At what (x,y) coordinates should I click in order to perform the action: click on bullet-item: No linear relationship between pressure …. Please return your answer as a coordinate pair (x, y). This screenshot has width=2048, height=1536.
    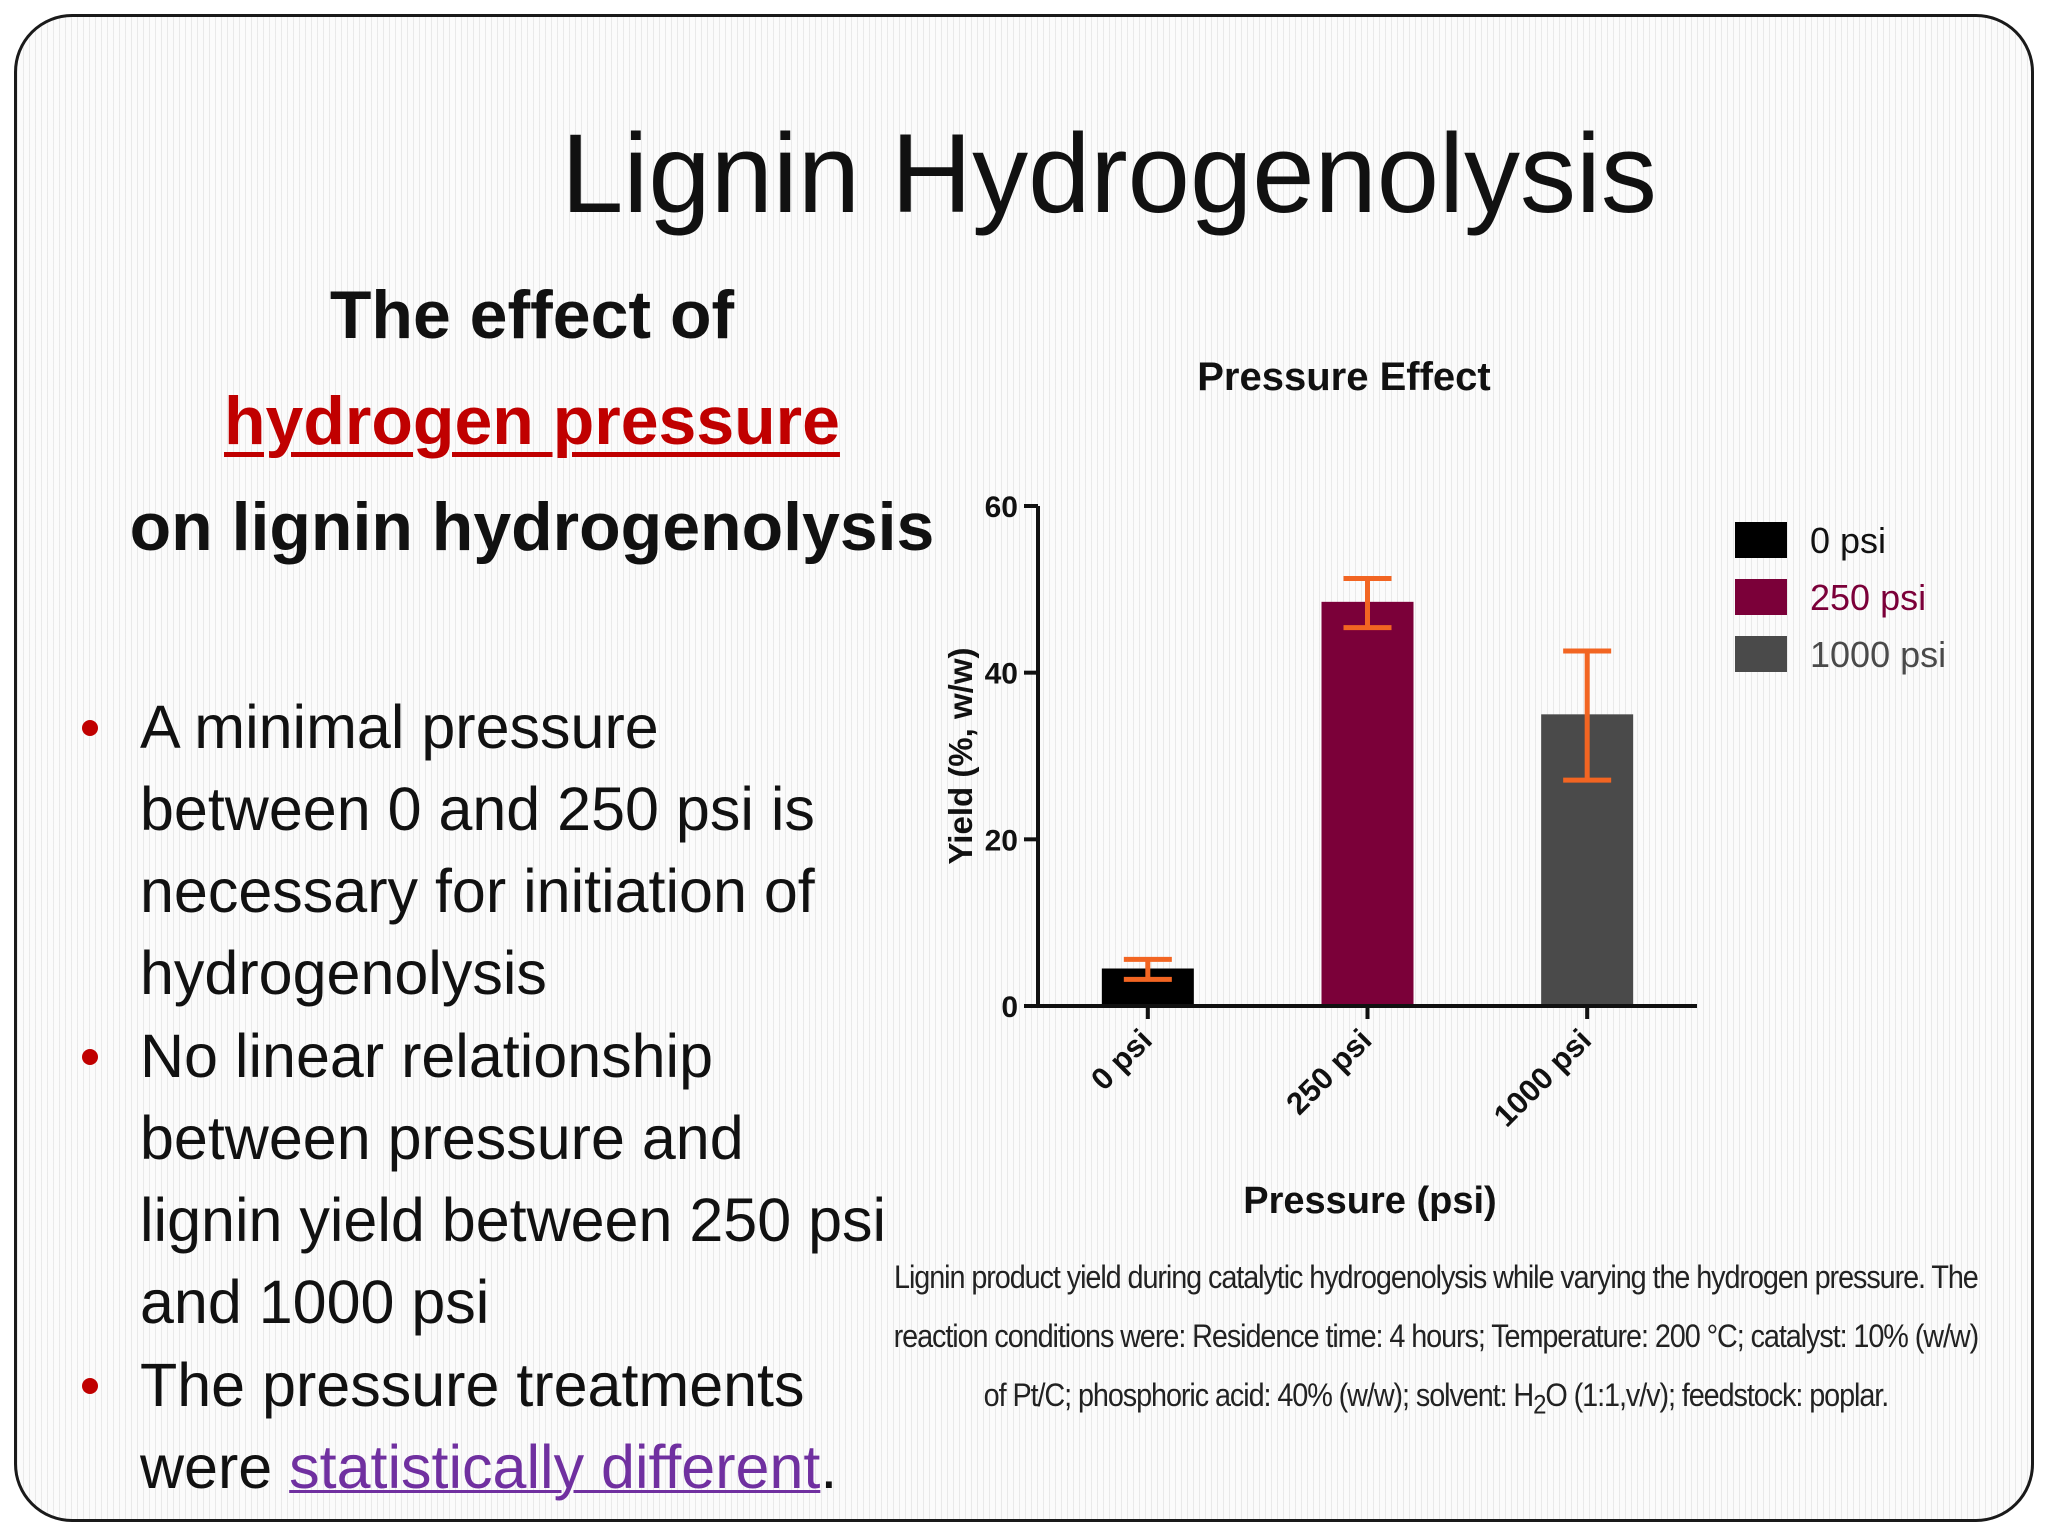
    Looking at the image, I should click on (544, 1179).